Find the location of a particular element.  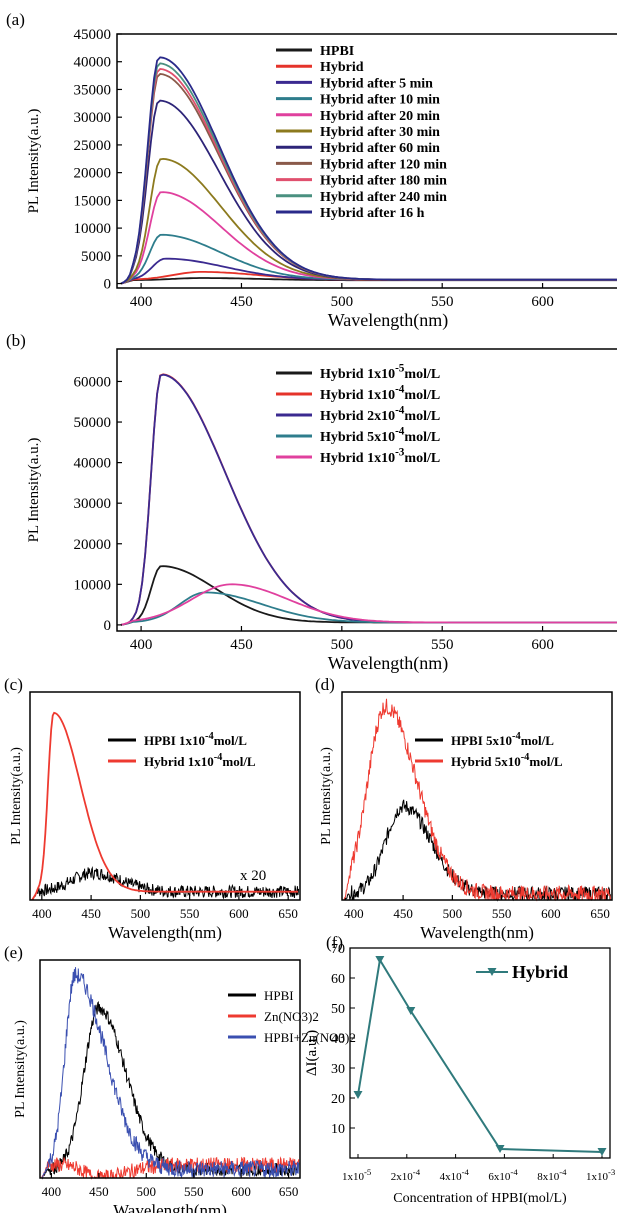

panel-tag: (f) is located at coordinates (334, 942).